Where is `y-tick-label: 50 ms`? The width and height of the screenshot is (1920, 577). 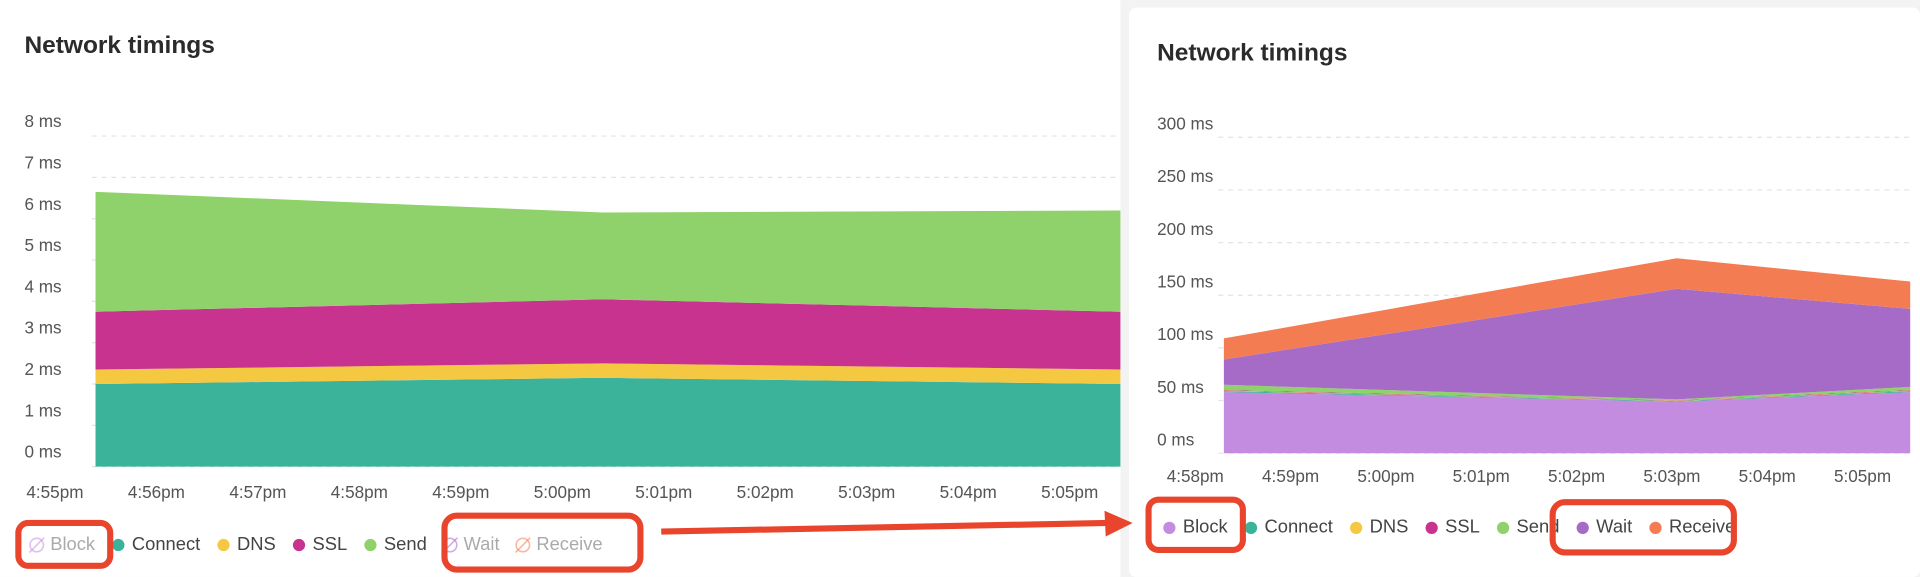
y-tick-label: 50 ms is located at coordinates (1180, 387).